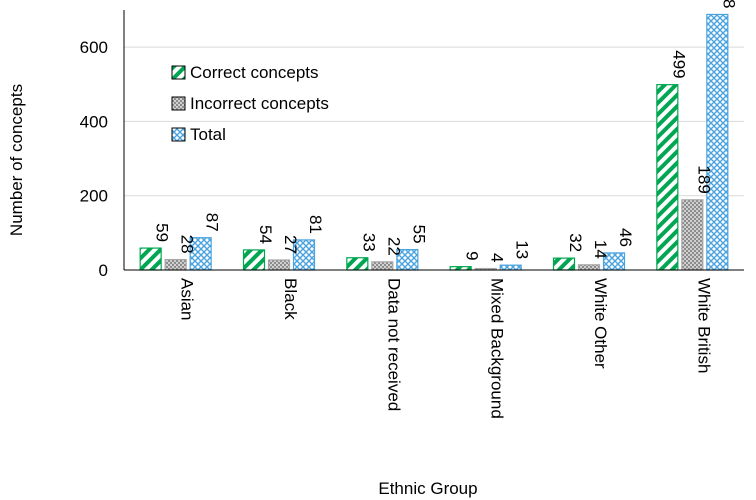 Image resolution: width=756 pixels, height=500 pixels. Describe the element at coordinates (393, 344) in the screenshot. I see `category-label: Data not received` at that location.